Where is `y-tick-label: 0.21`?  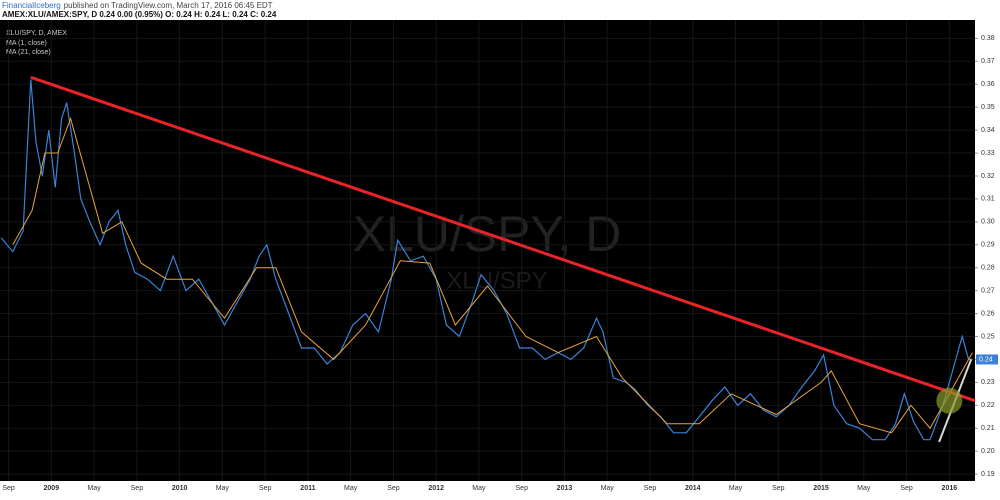
y-tick-label: 0.21 is located at coordinates (988, 428).